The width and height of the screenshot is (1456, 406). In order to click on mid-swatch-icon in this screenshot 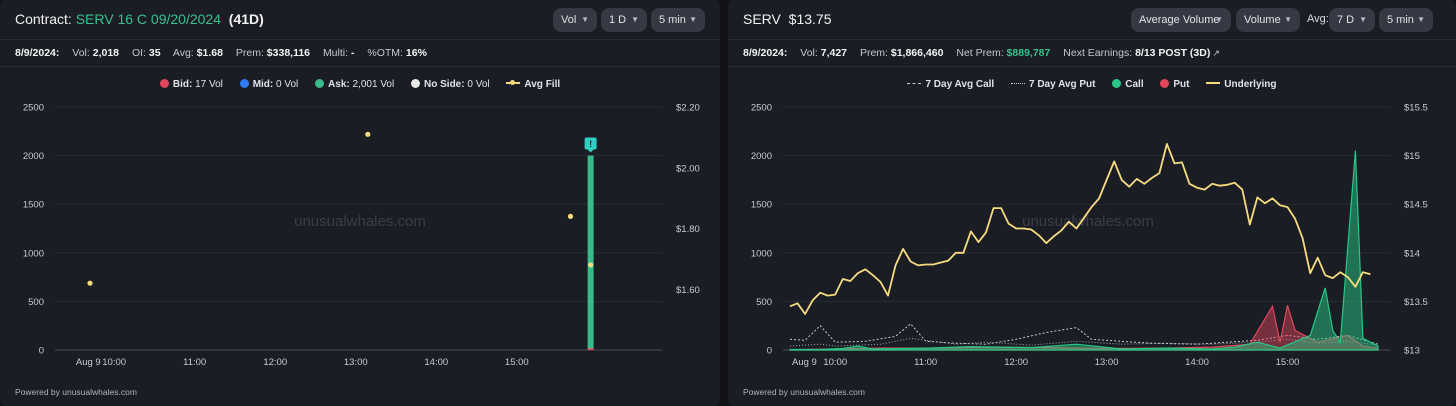, I will do `click(244, 83)`.